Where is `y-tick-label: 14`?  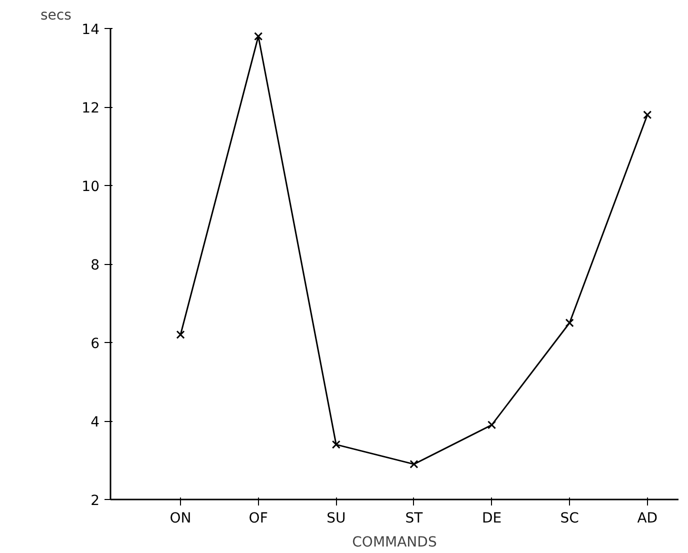 y-tick-label: 14 is located at coordinates (91, 30).